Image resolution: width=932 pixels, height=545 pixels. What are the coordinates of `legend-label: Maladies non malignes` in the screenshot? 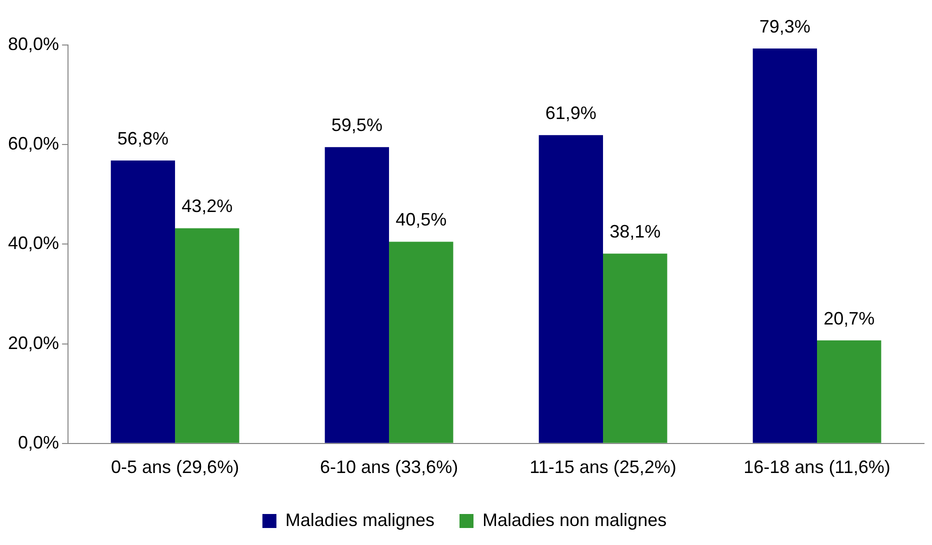 It's located at (574, 520).